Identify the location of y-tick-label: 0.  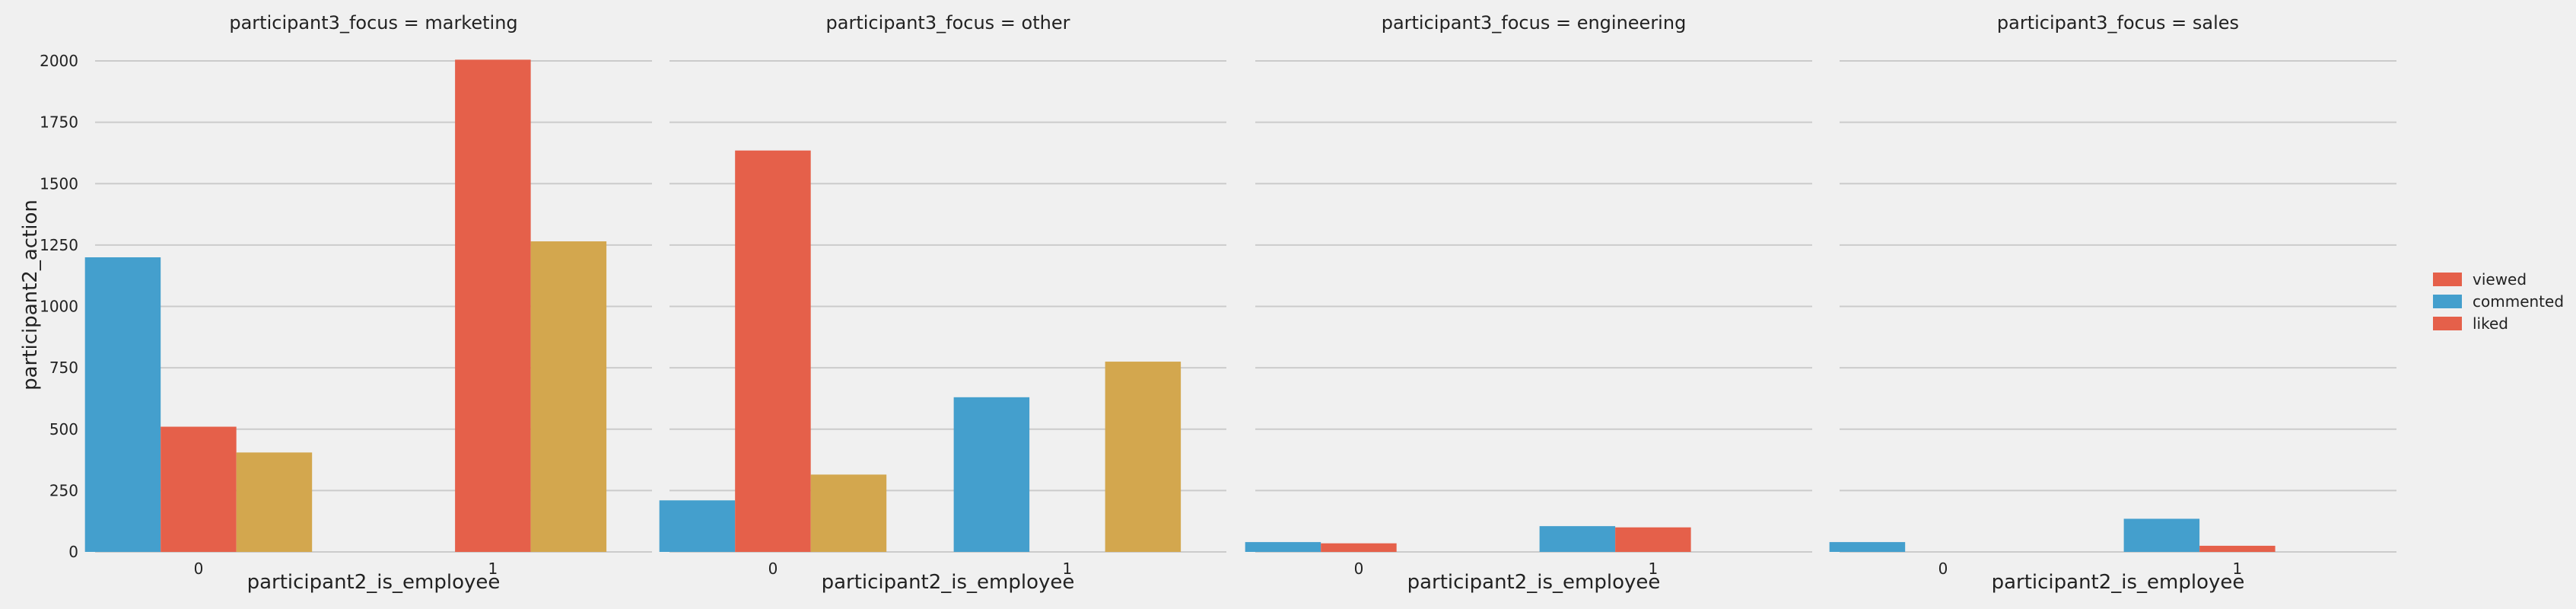
(73, 552).